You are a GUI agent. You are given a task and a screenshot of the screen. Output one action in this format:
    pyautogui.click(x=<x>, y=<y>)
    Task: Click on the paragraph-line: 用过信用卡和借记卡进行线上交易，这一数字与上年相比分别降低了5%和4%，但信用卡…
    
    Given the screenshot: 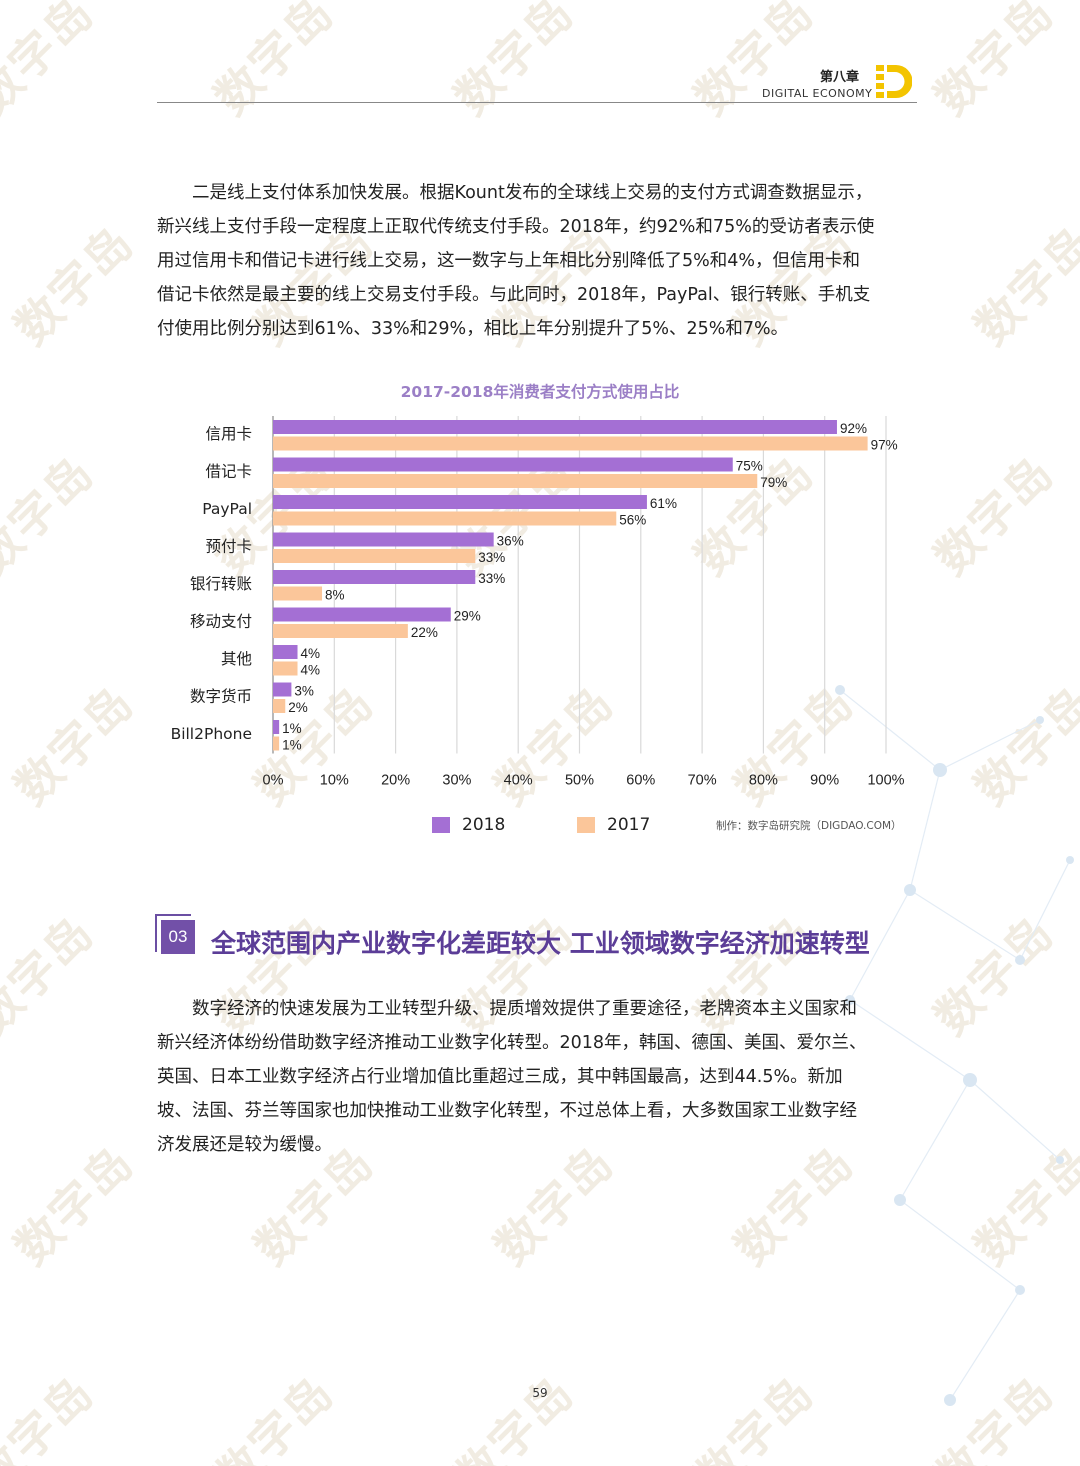 What is the action you would take?
    pyautogui.click(x=509, y=261)
    